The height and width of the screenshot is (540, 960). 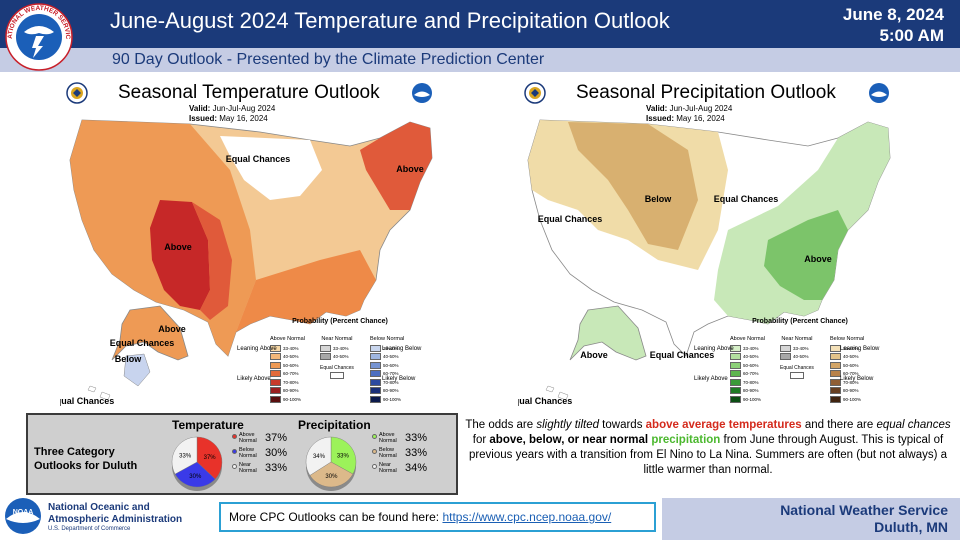 What do you see at coordinates (276, 468) in the screenshot?
I see `temperature-pie-legend-pct: 33%` at bounding box center [276, 468].